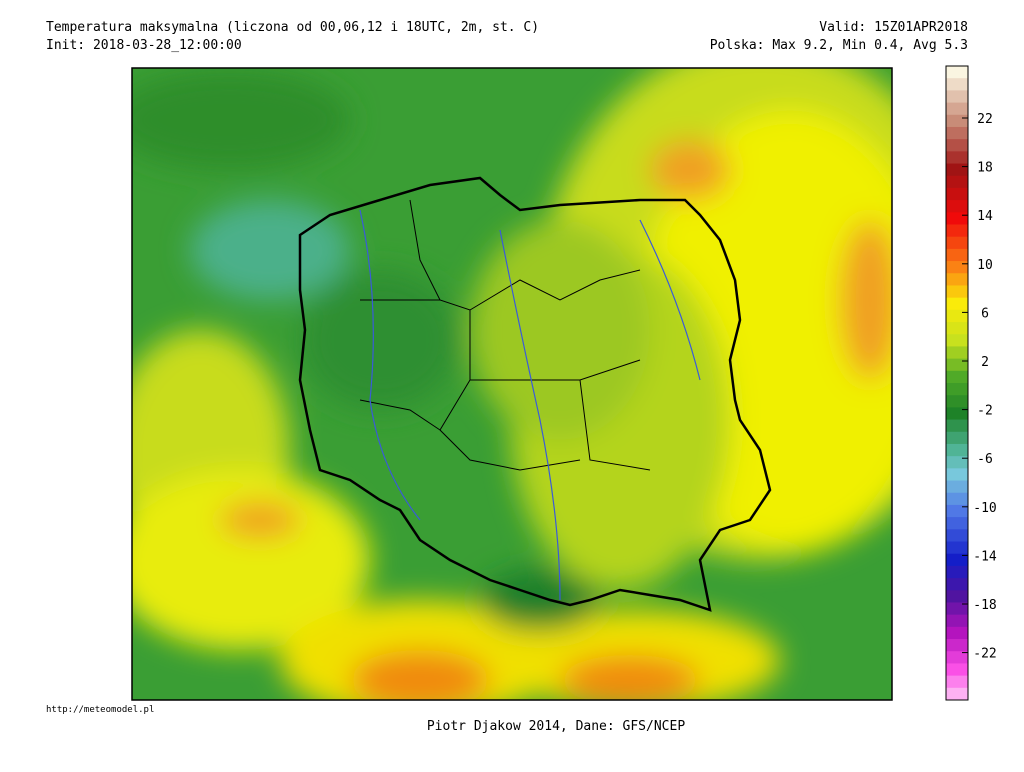  What do you see at coordinates (144, 45) in the screenshot?
I see `init-time: Init: 2018-03-28_12:00:00` at bounding box center [144, 45].